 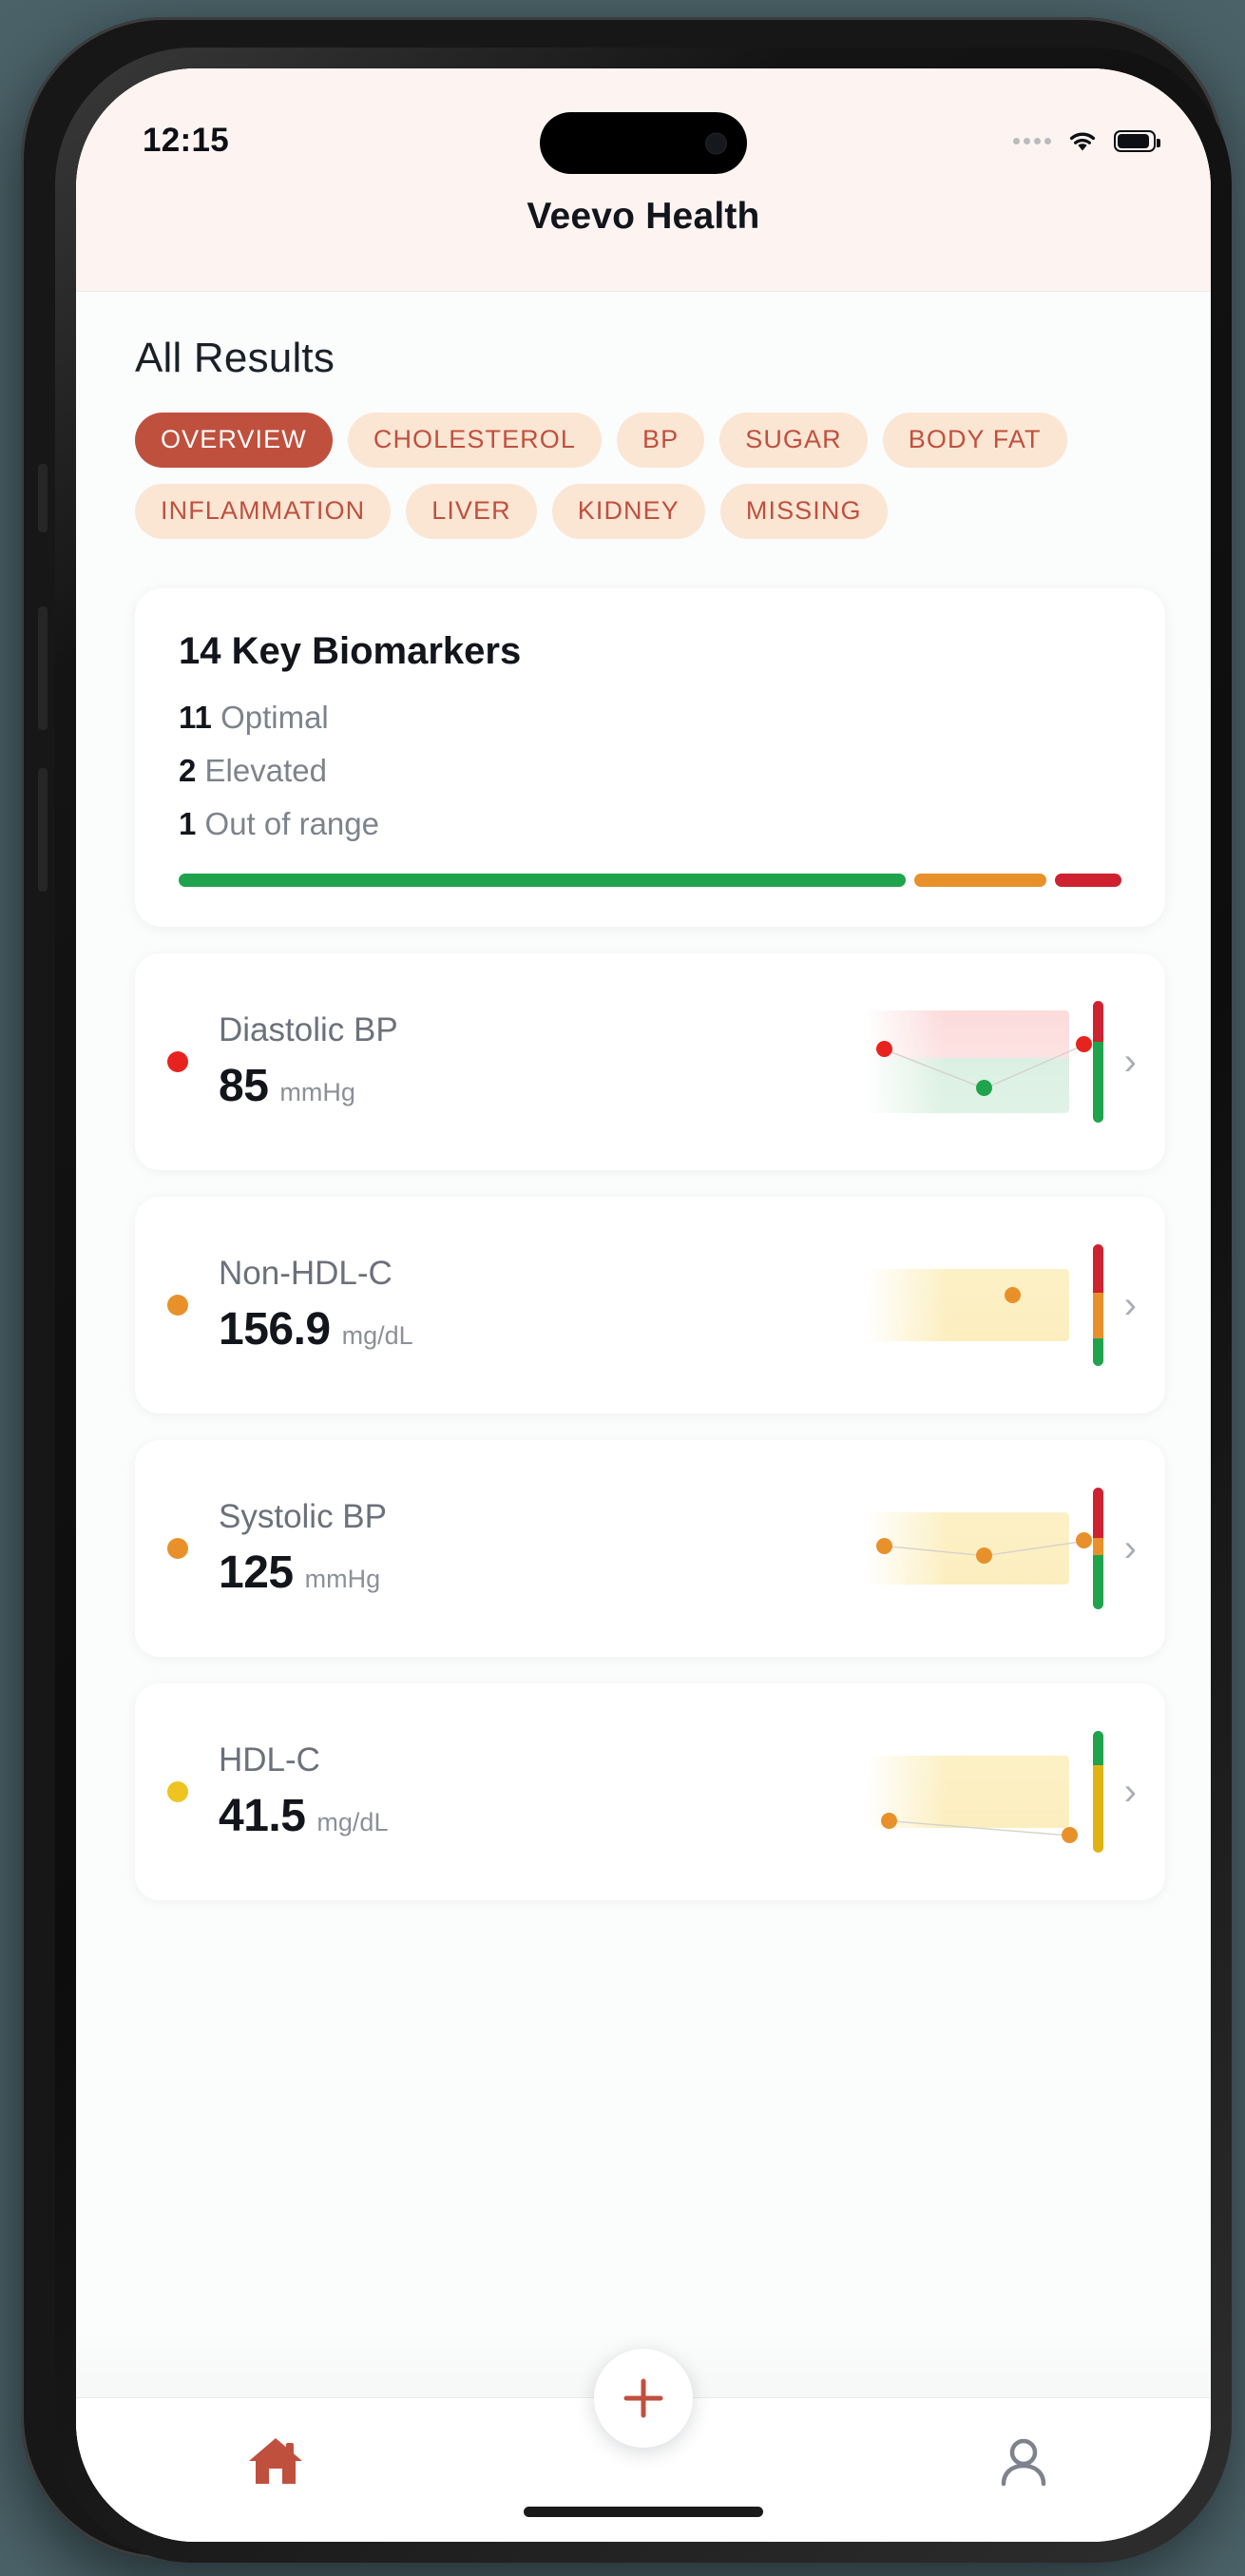 I want to click on filter-pill-sugar: SUGAR, so click(x=793, y=441).